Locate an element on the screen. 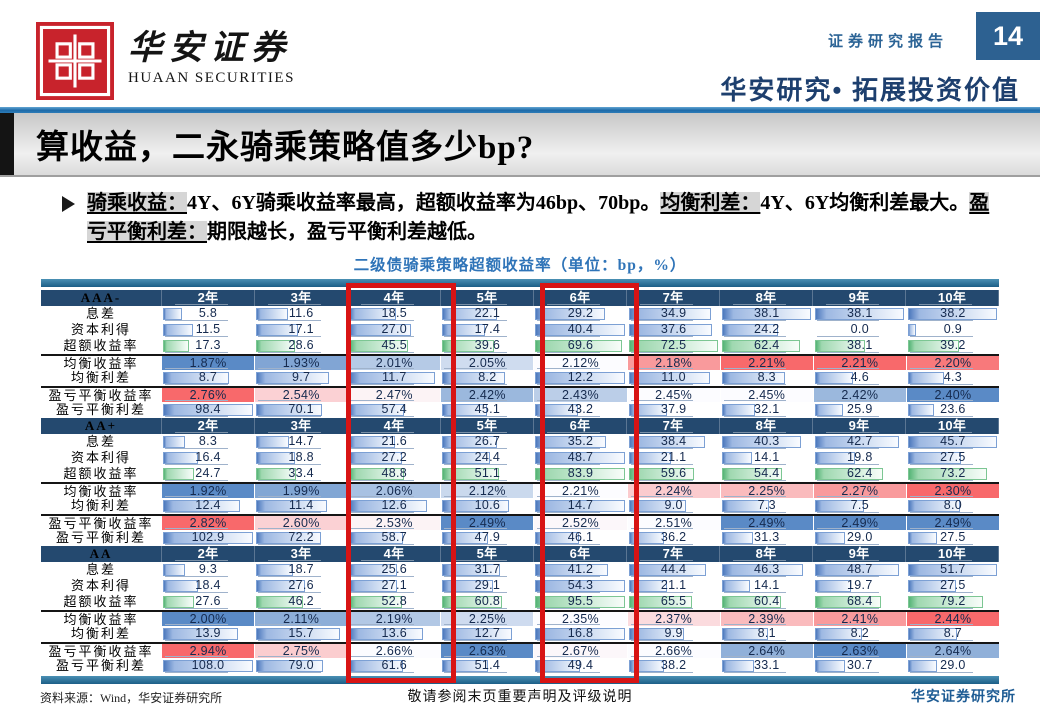 This screenshot has height=720, width=1040. table-cell: 9.3 is located at coordinates (209, 570).